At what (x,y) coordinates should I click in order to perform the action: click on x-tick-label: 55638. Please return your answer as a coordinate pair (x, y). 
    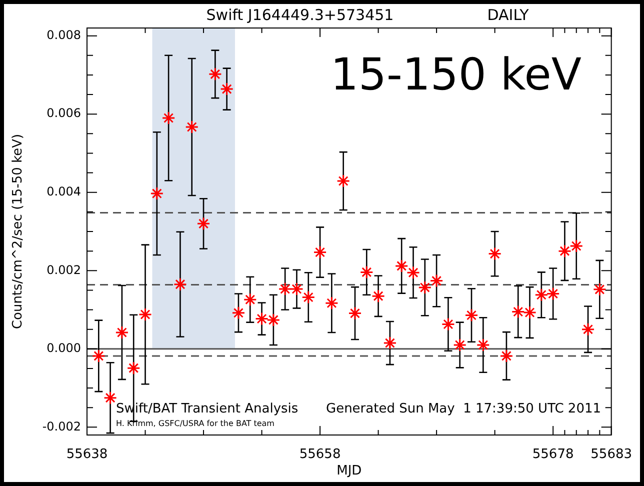
    Looking at the image, I should click on (87, 454).